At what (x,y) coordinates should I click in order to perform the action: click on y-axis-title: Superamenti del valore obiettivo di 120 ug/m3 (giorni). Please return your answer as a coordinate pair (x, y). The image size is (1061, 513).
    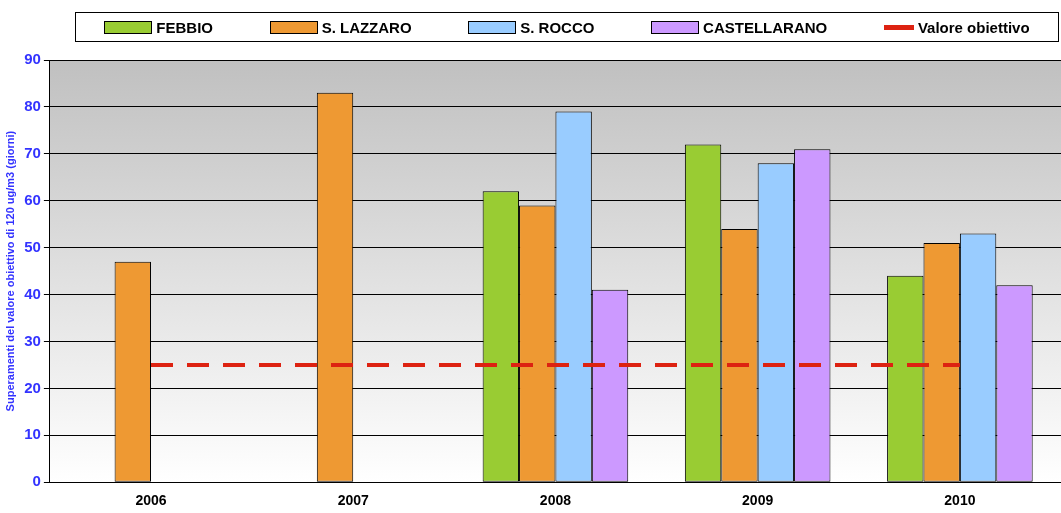
    Looking at the image, I should click on (9, 271).